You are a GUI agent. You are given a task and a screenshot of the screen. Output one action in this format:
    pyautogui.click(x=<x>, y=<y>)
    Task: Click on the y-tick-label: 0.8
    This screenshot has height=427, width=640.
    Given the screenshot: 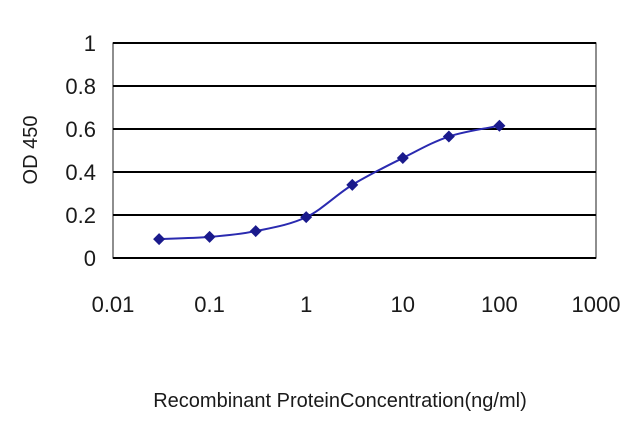 What is the action you would take?
    pyautogui.click(x=80, y=86)
    